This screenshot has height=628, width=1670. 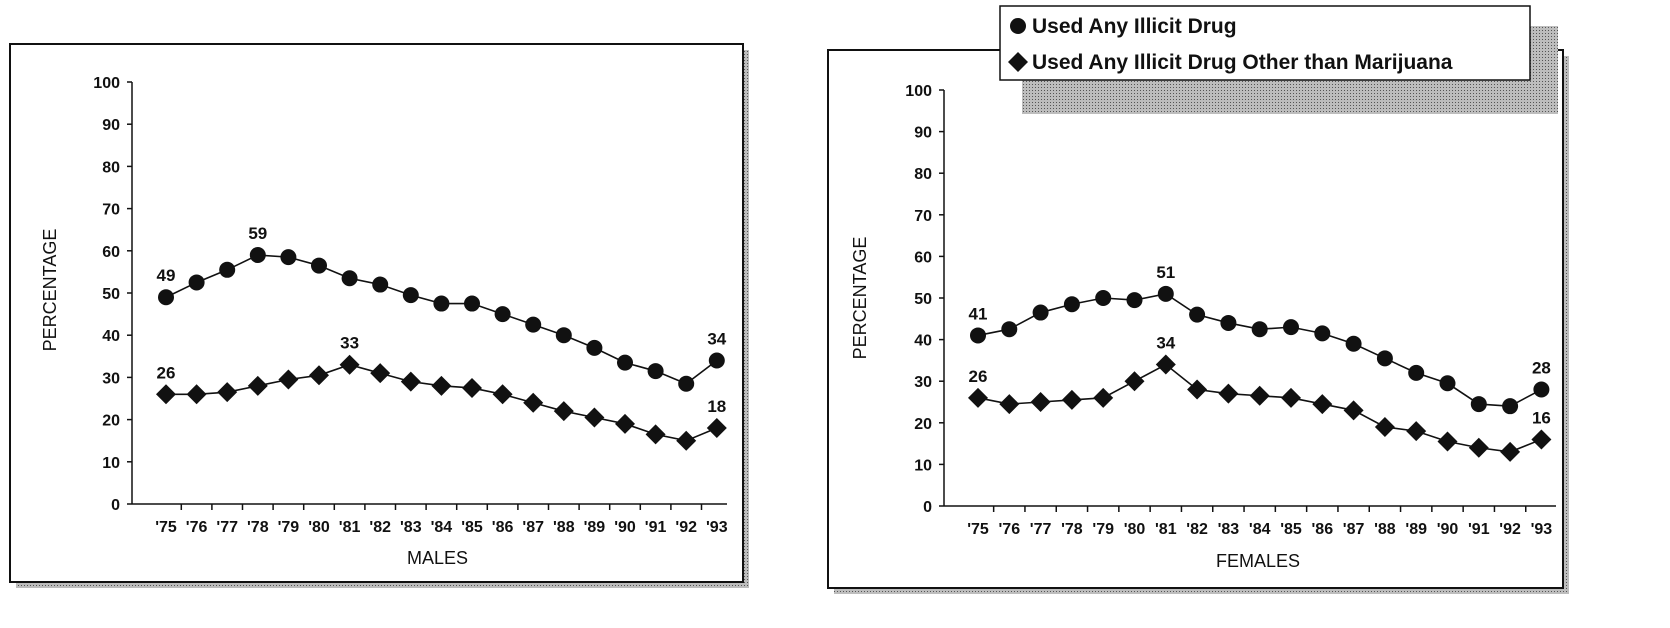 What do you see at coordinates (1018, 62) in the screenshot?
I see `diamond-marker-icon` at bounding box center [1018, 62].